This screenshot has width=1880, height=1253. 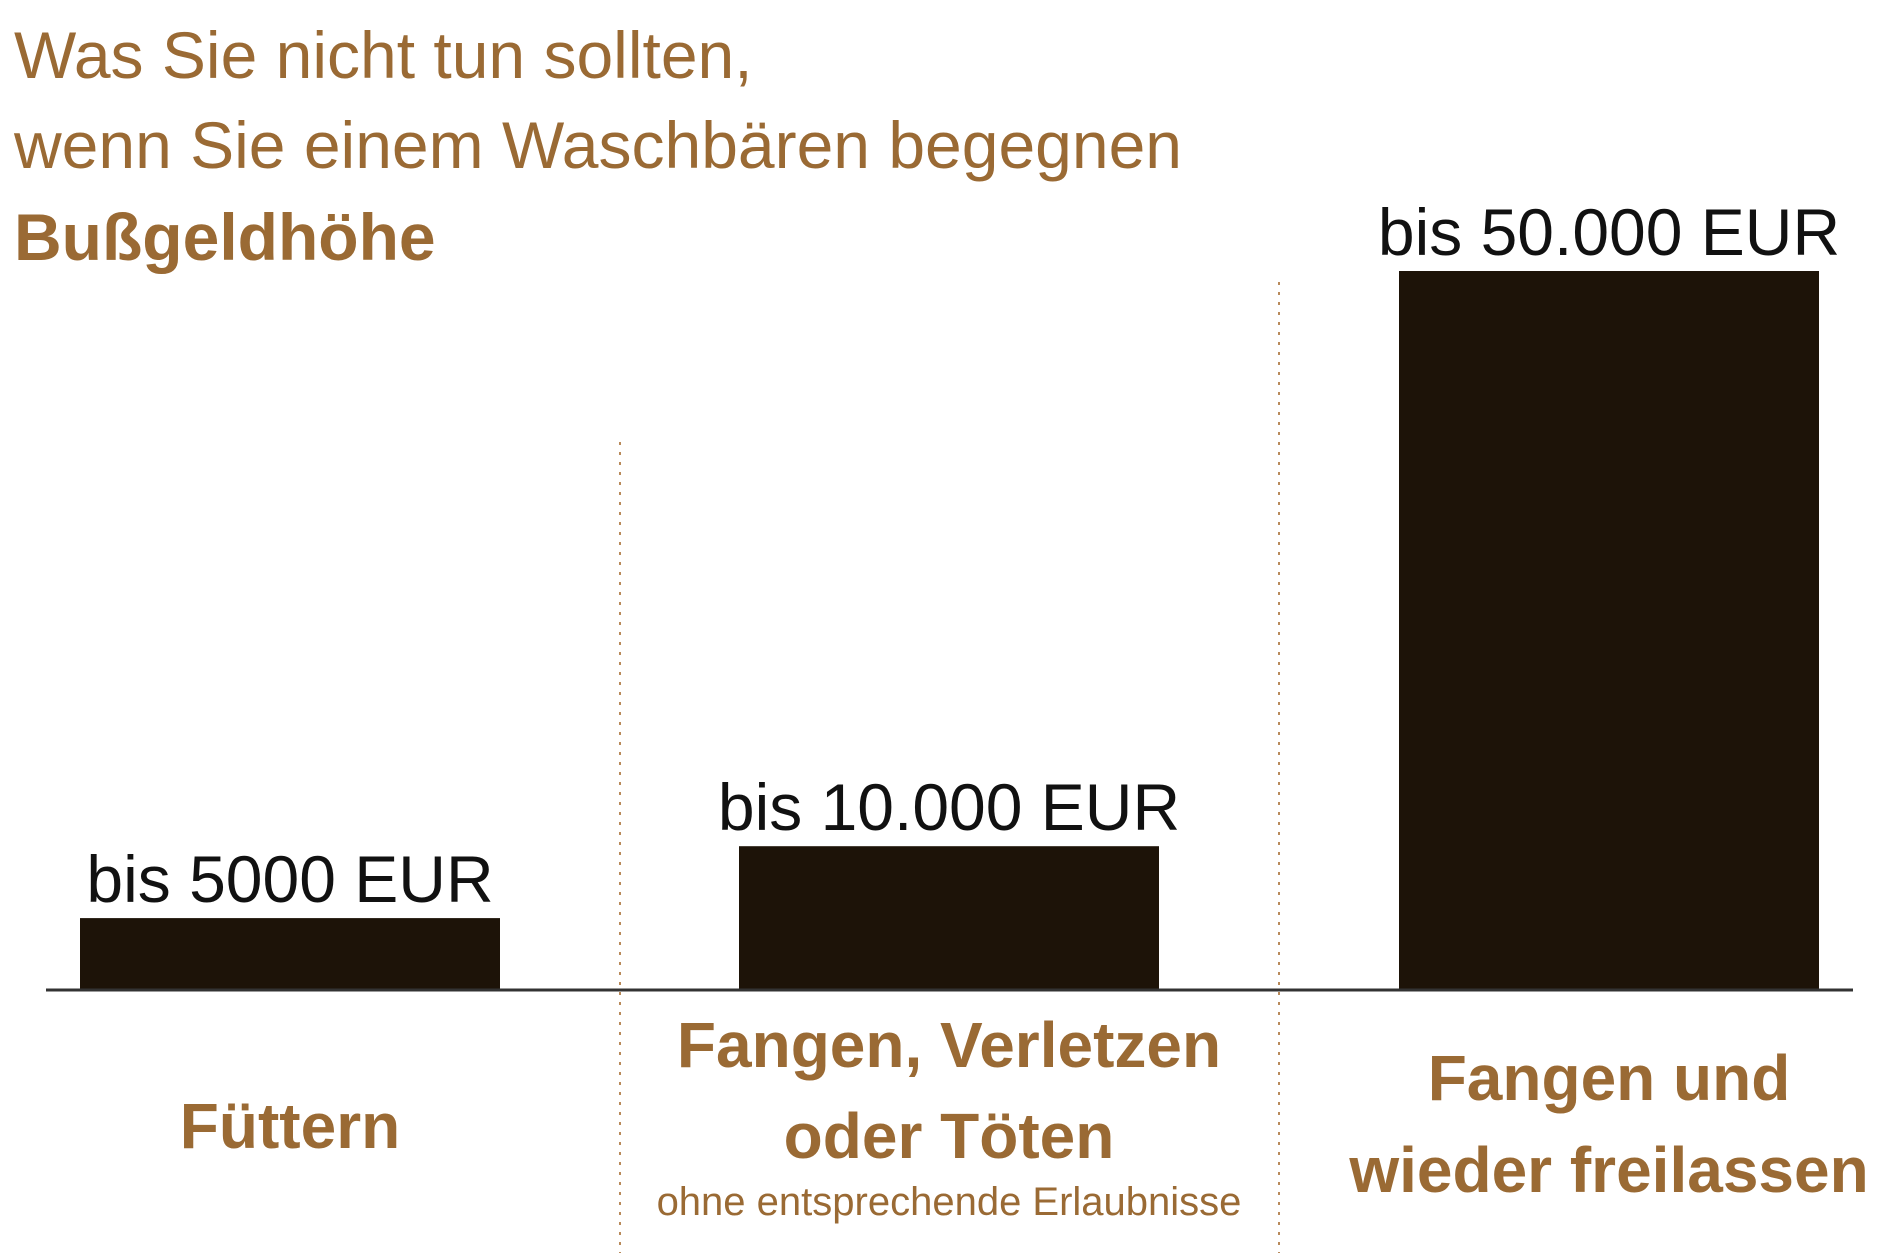 What do you see at coordinates (949, 1045) in the screenshot?
I see `category-label-2-line-1: Fangen, Verletzen` at bounding box center [949, 1045].